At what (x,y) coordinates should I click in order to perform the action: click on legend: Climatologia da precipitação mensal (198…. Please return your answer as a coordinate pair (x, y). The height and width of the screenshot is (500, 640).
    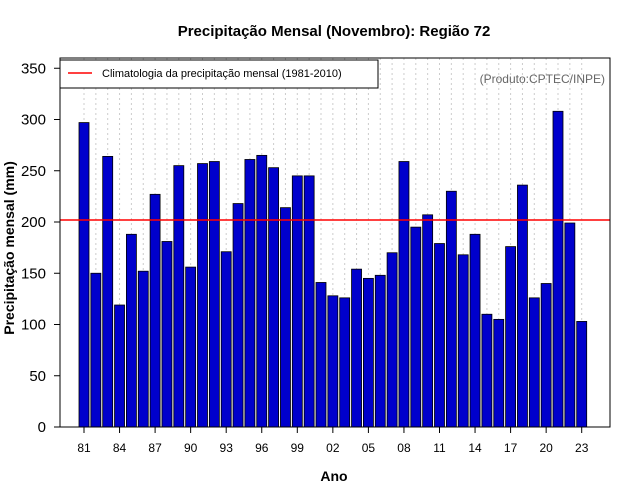
    Looking at the image, I should click on (219, 74).